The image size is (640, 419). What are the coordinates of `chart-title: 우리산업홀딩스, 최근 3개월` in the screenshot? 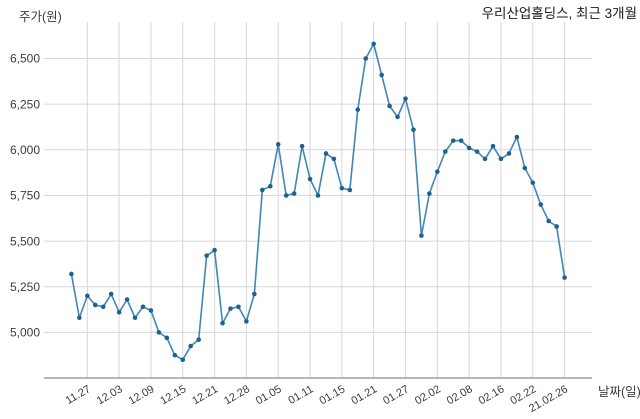 It's located at (559, 13).